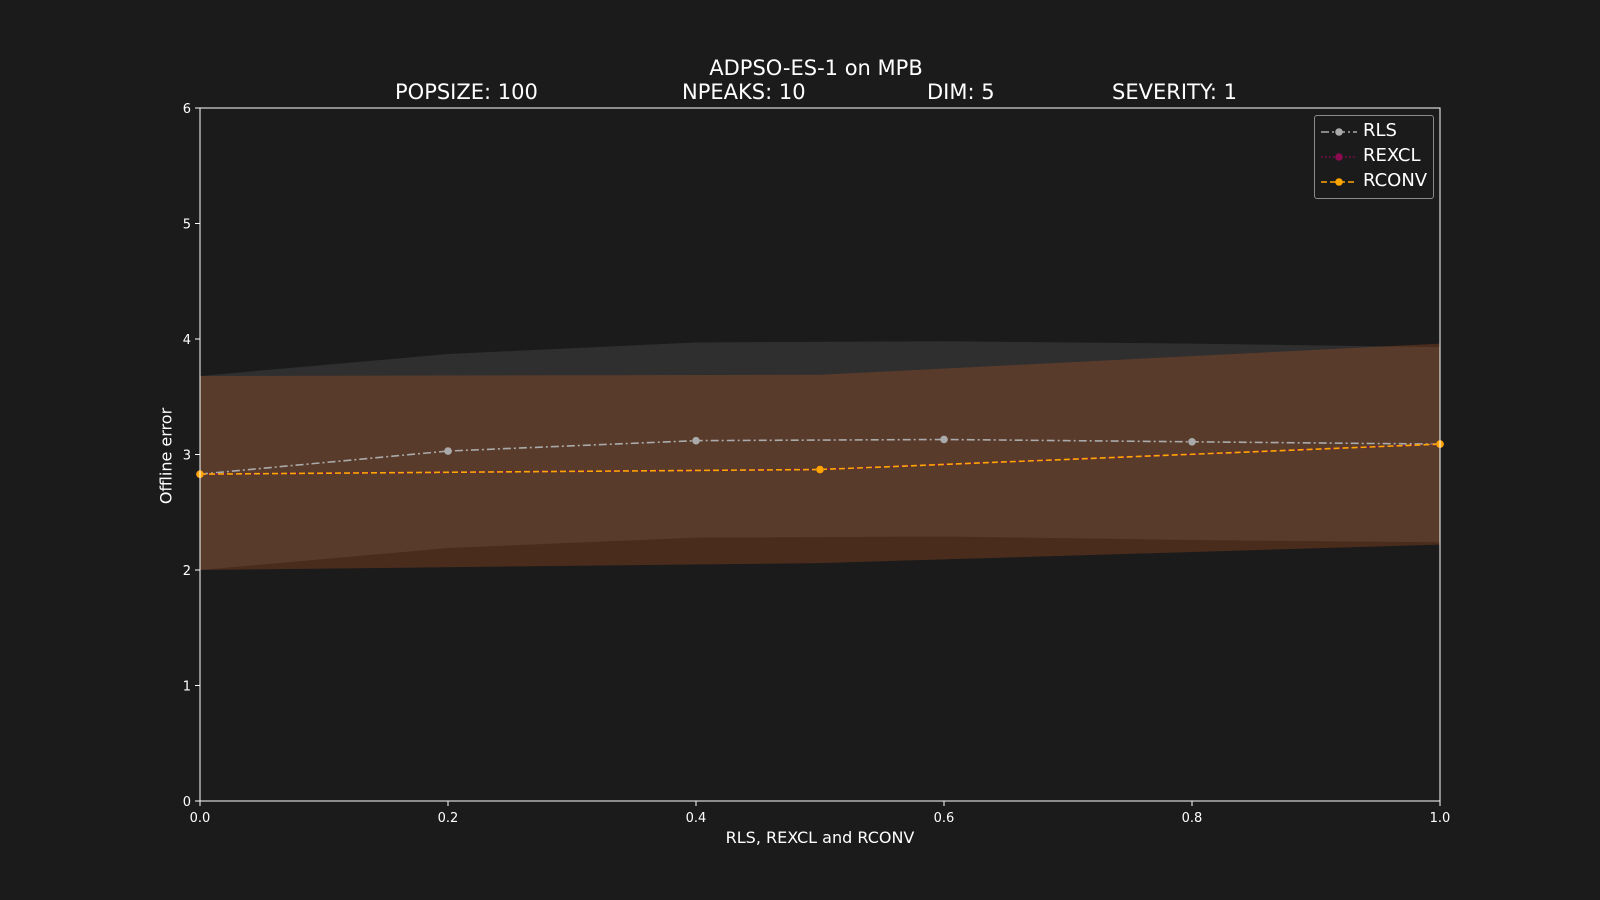 The image size is (1600, 900). What do you see at coordinates (820, 813) in the screenshot?
I see `x-ticks: 0.0 0.2 0.4 0.6 0.8 1.0` at bounding box center [820, 813].